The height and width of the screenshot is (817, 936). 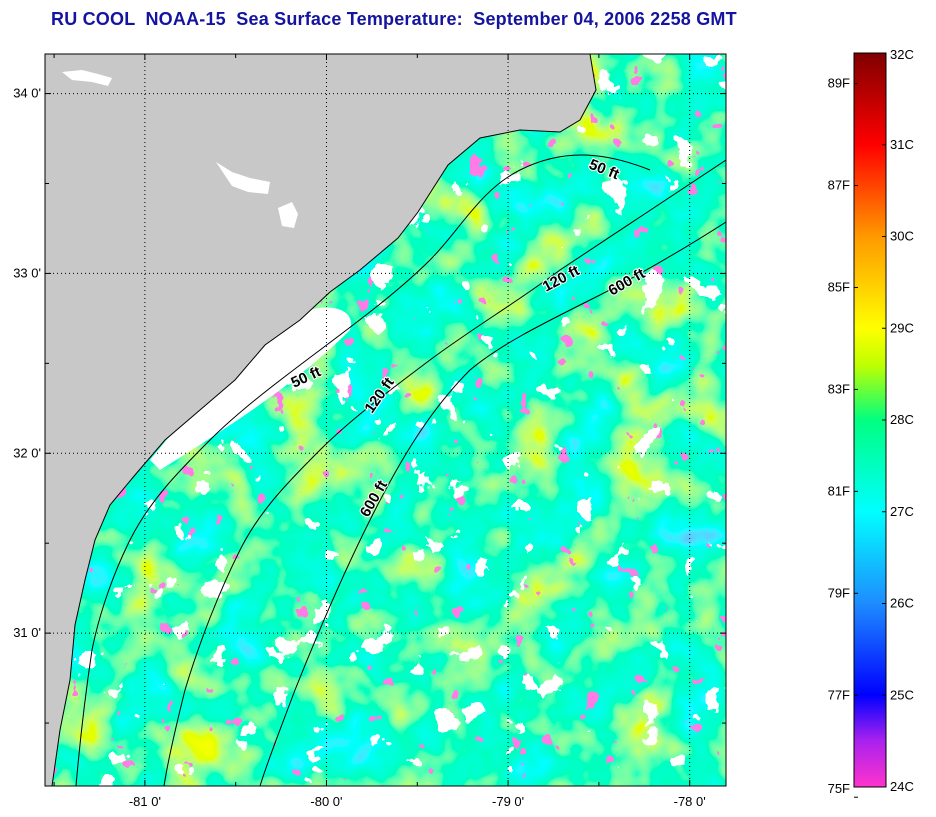 What do you see at coordinates (839, 185) in the screenshot?
I see `colorbar-fahrenheit-label: 87F` at bounding box center [839, 185].